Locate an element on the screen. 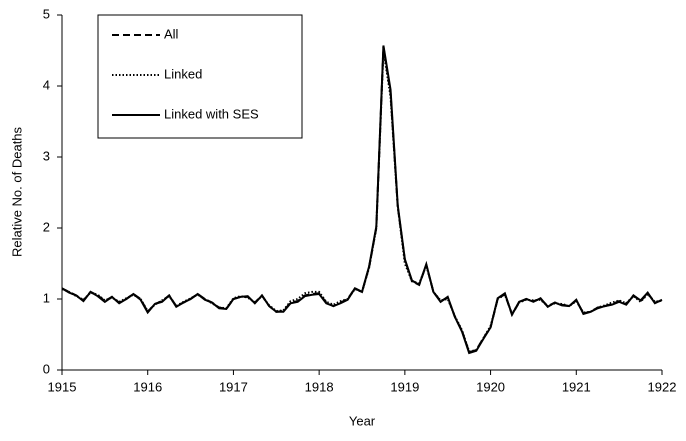  legend-label: All is located at coordinates (171, 33).